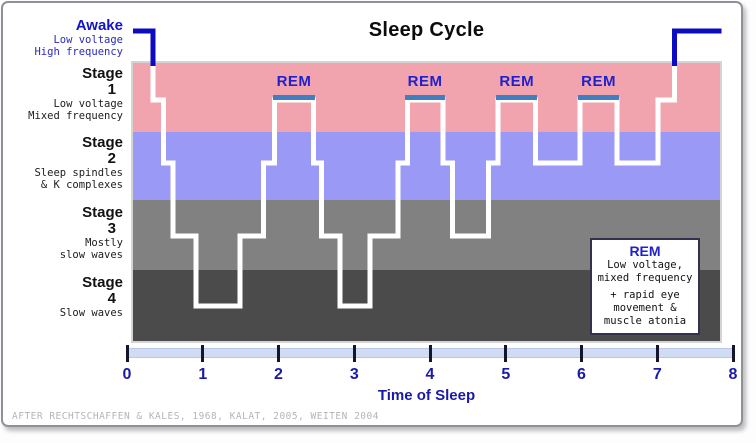 This screenshot has width=756, height=443. Describe the element at coordinates (426, 166) in the screenshot. I see `stage2-band` at that location.